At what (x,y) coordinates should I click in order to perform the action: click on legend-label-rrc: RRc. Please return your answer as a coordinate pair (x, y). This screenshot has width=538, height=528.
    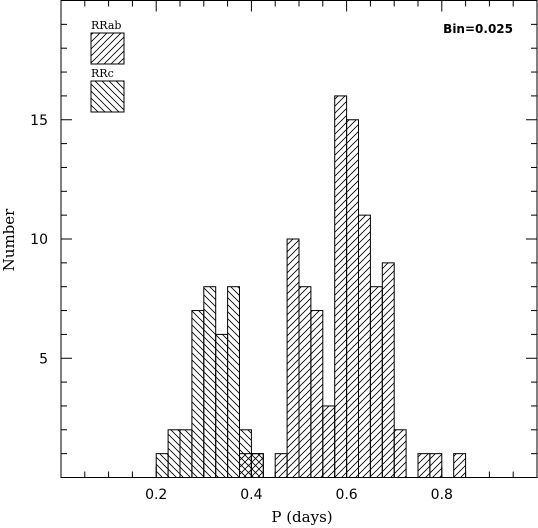
    Looking at the image, I should click on (102, 73).